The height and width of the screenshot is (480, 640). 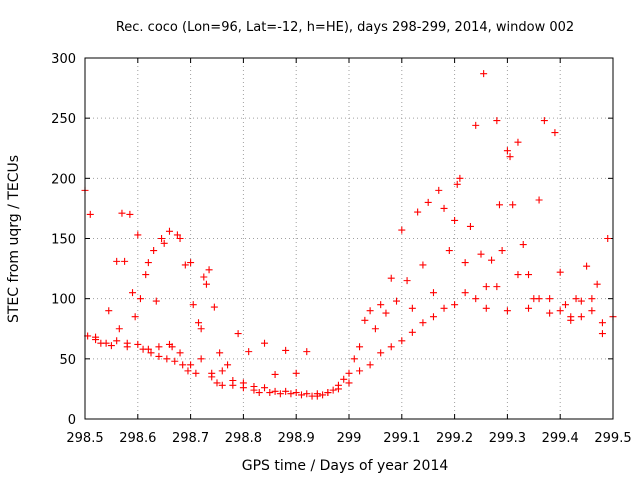 What do you see at coordinates (63, 179) in the screenshot?
I see `y-tick-label: 200` at bounding box center [63, 179].